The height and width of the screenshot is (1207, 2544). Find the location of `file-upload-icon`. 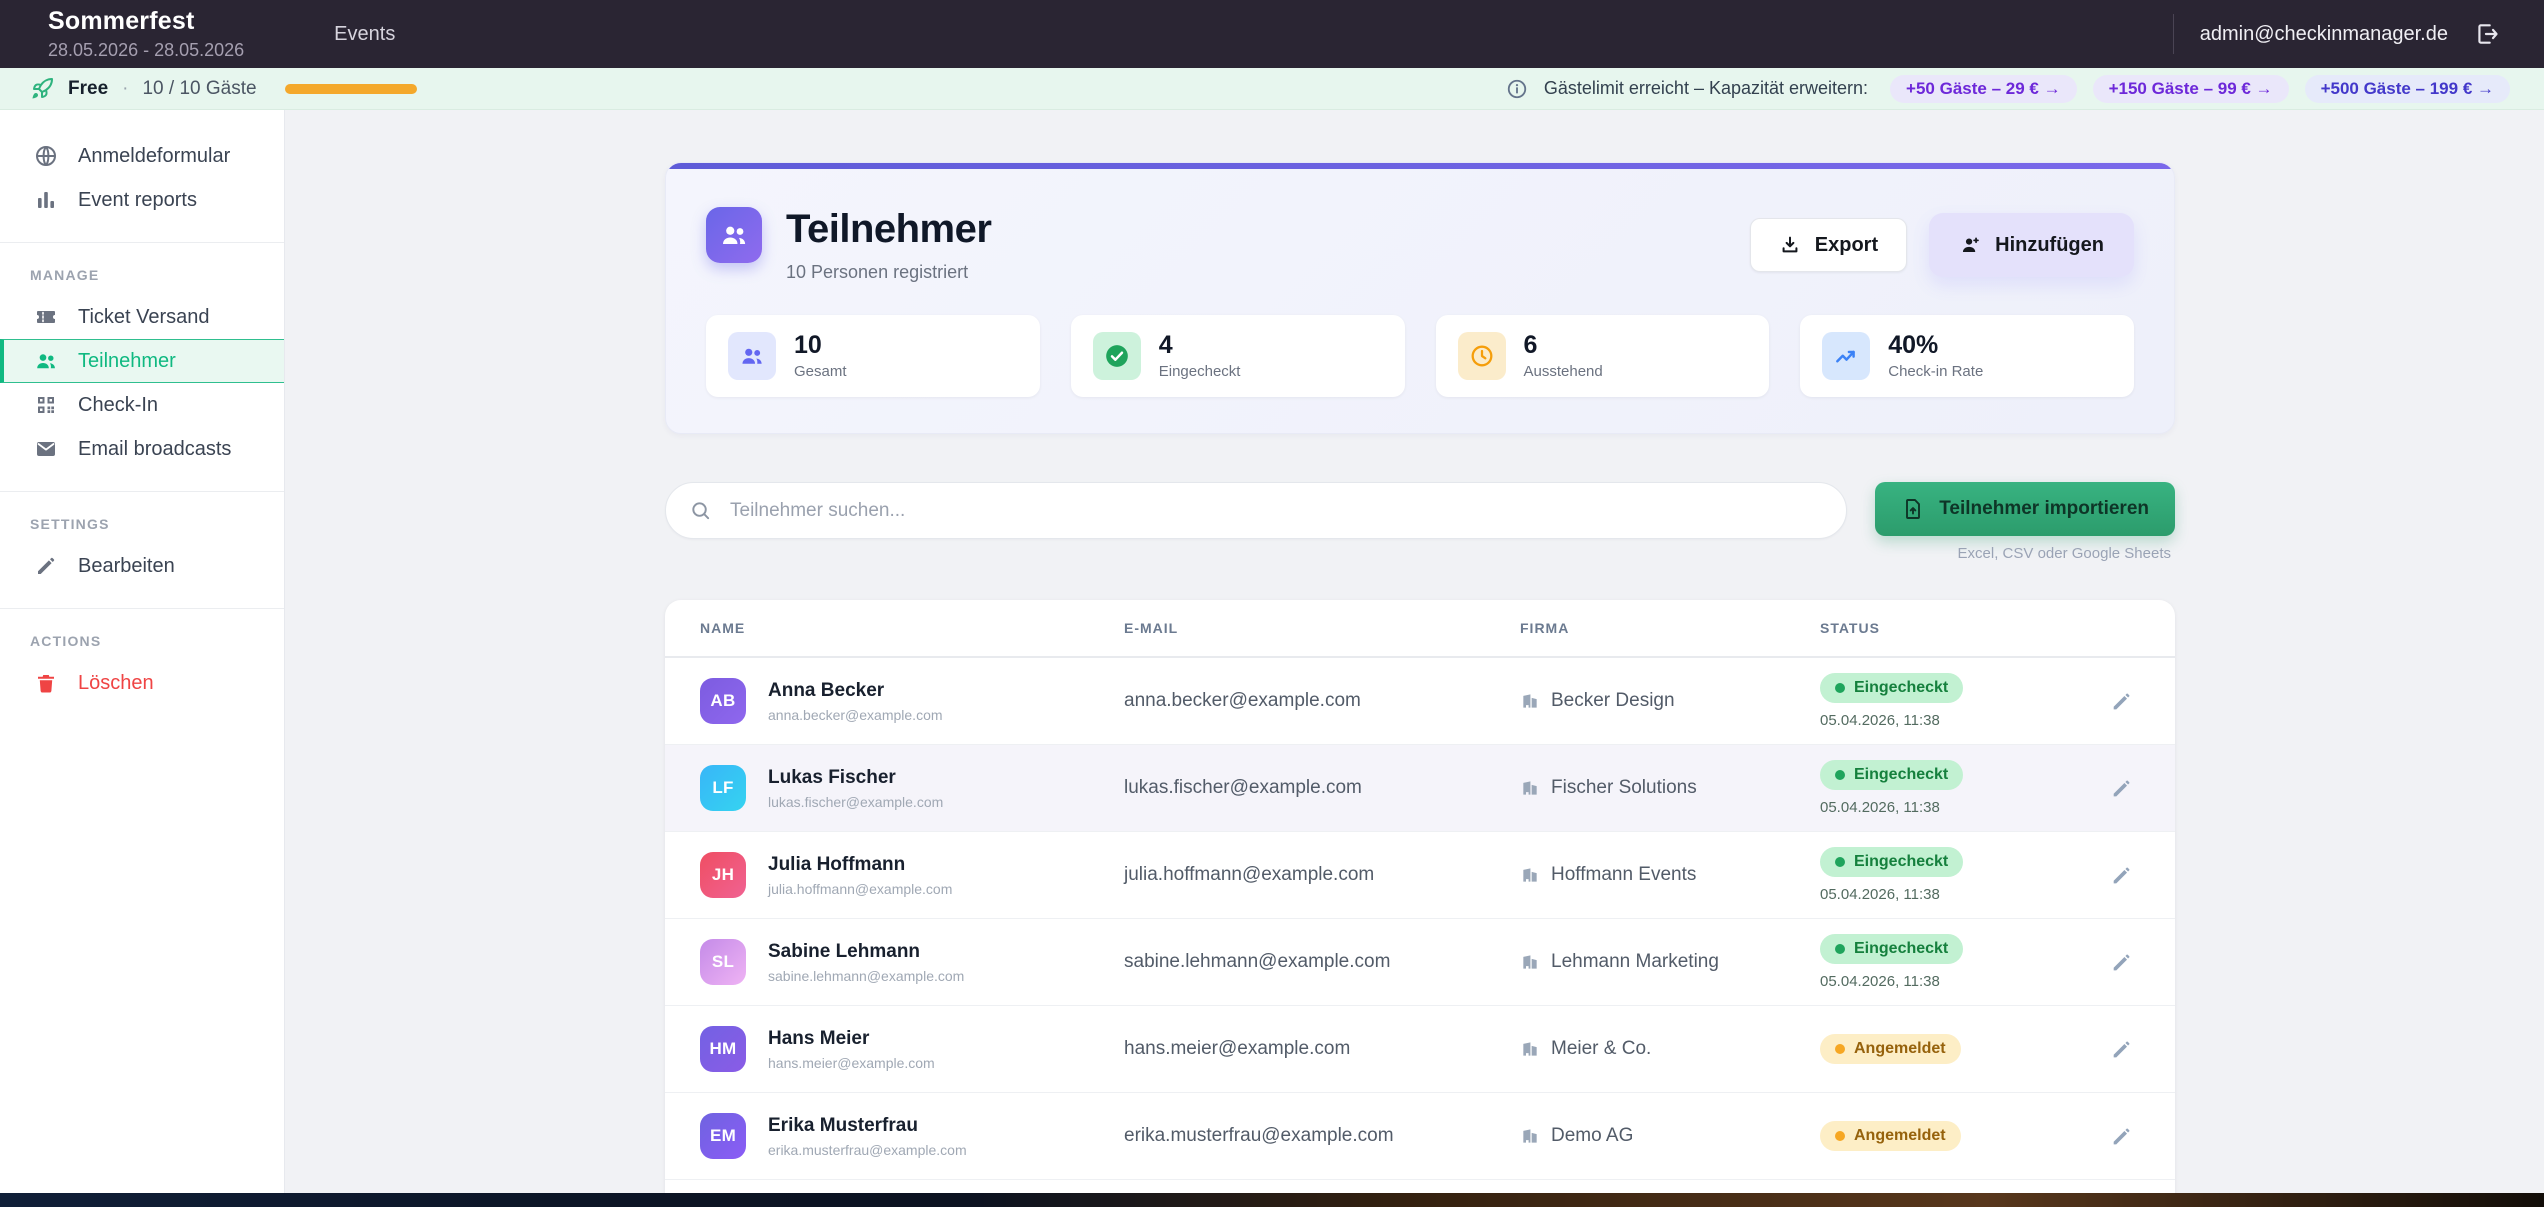

file-upload-icon is located at coordinates (1913, 509).